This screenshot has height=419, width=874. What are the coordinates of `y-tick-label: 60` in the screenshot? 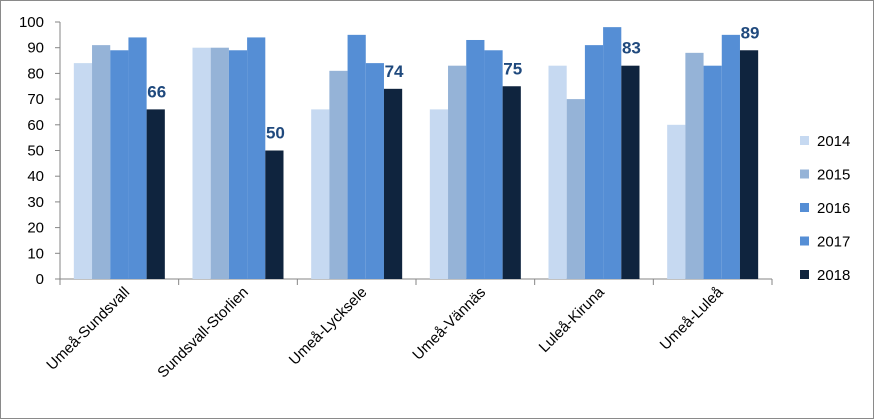 It's located at (35, 125).